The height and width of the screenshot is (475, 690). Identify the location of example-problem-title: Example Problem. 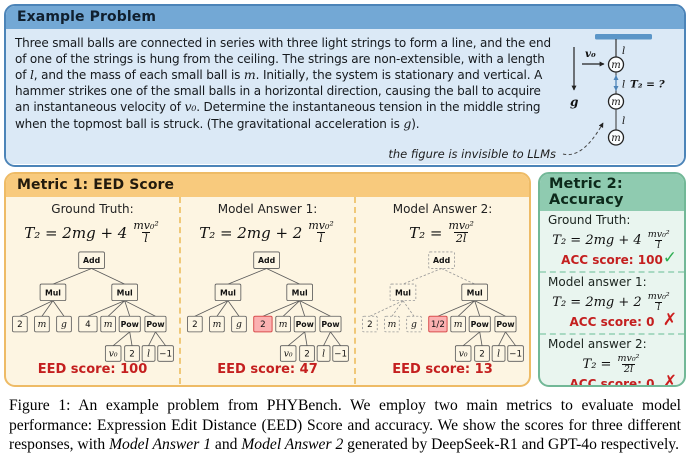
(345, 17).